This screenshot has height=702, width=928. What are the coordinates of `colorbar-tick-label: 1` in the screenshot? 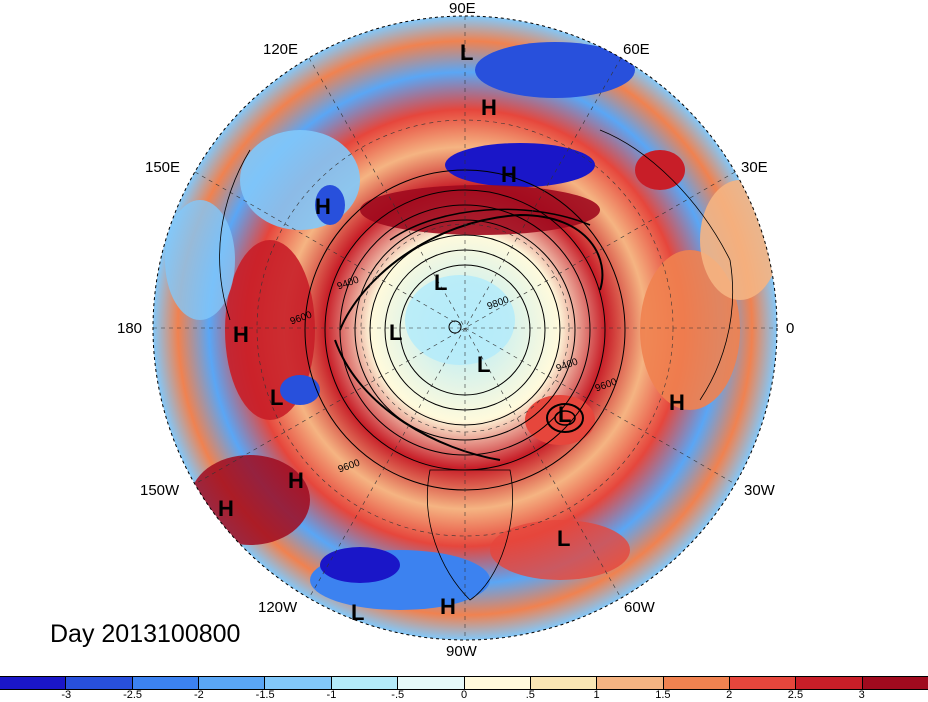 It's located at (596, 695).